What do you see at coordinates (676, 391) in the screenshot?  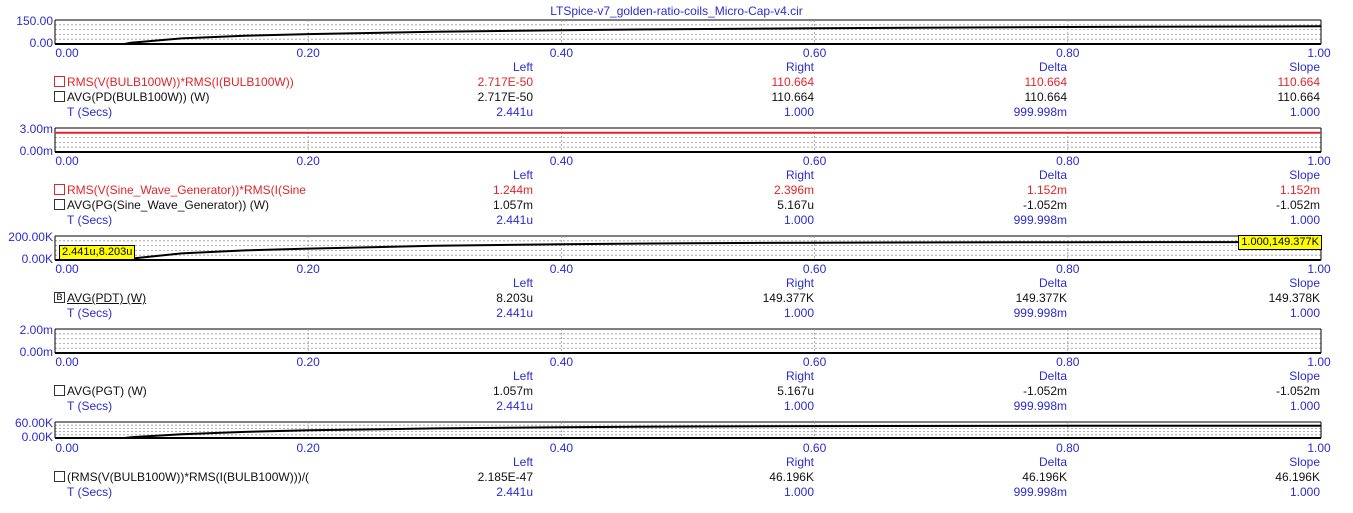 I see `readout-row: AVG(PGT) (W) 1.057m 5.167u -1.052m -1.052m` at bounding box center [676, 391].